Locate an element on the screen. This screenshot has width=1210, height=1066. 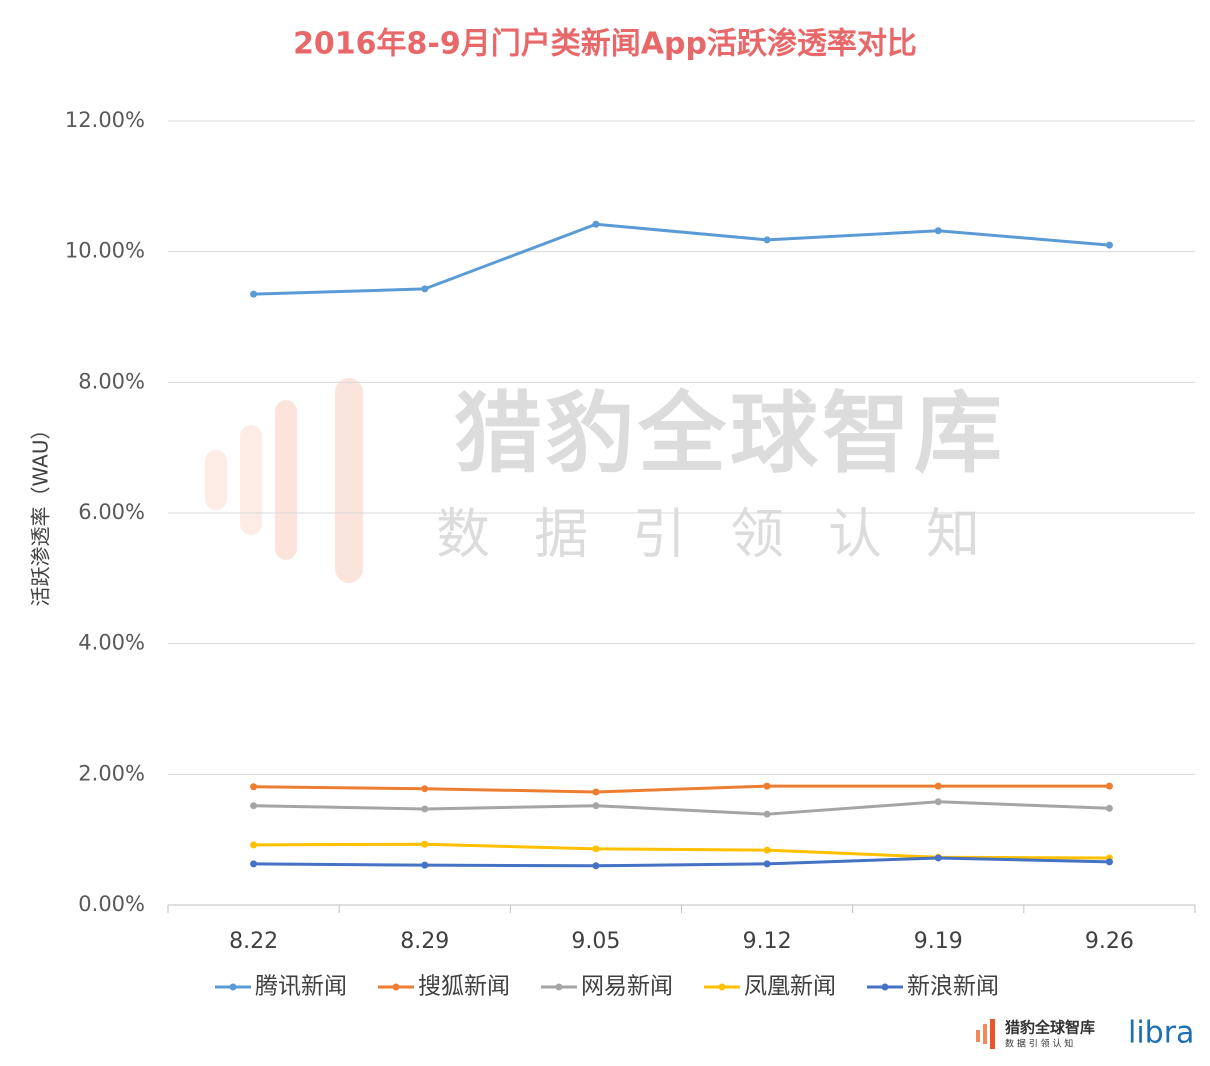
x-tick-label: 9.12 is located at coordinates (767, 941).